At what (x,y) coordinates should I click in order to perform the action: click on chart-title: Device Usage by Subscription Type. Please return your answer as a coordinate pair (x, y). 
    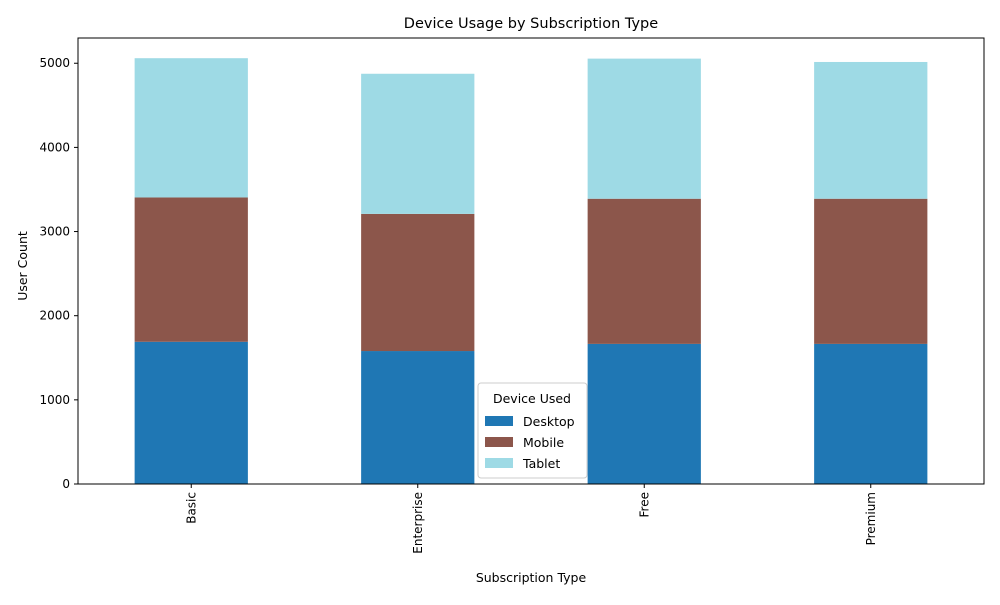
    Looking at the image, I should click on (531, 24).